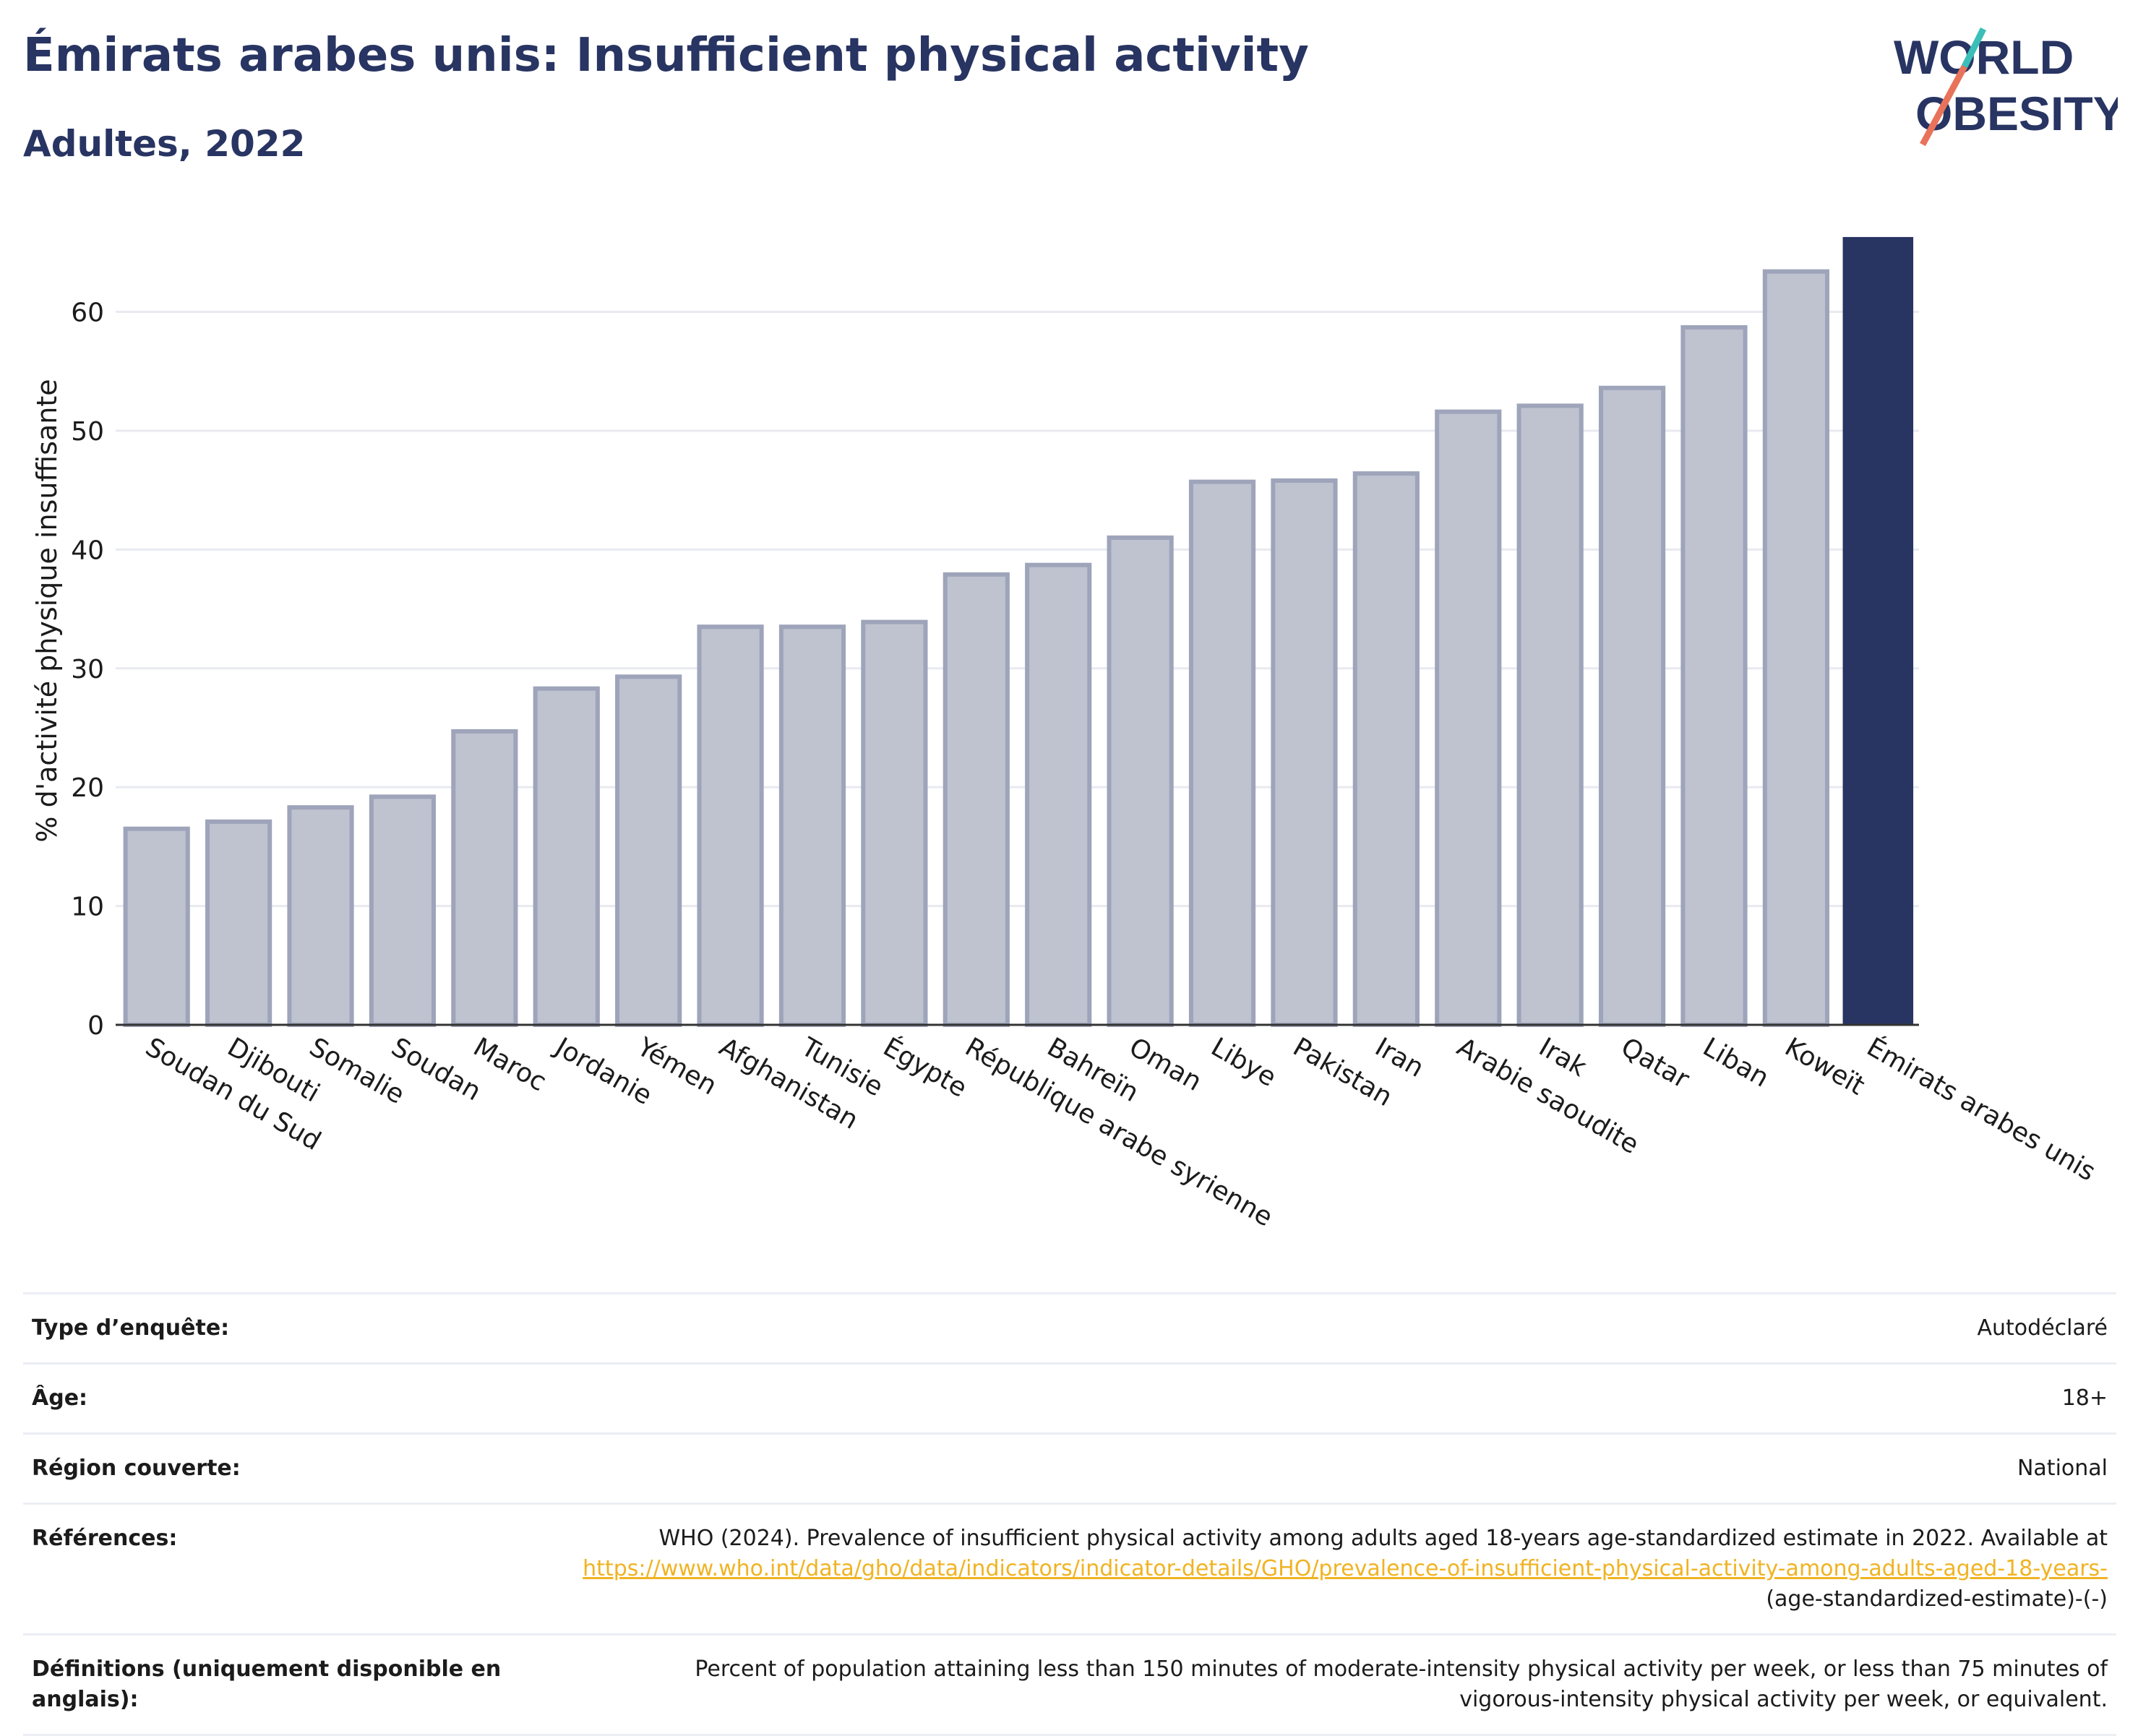  What do you see at coordinates (1069, 1327) in the screenshot?
I see `survey-row: Type d’enquête: Autodéclaré` at bounding box center [1069, 1327].